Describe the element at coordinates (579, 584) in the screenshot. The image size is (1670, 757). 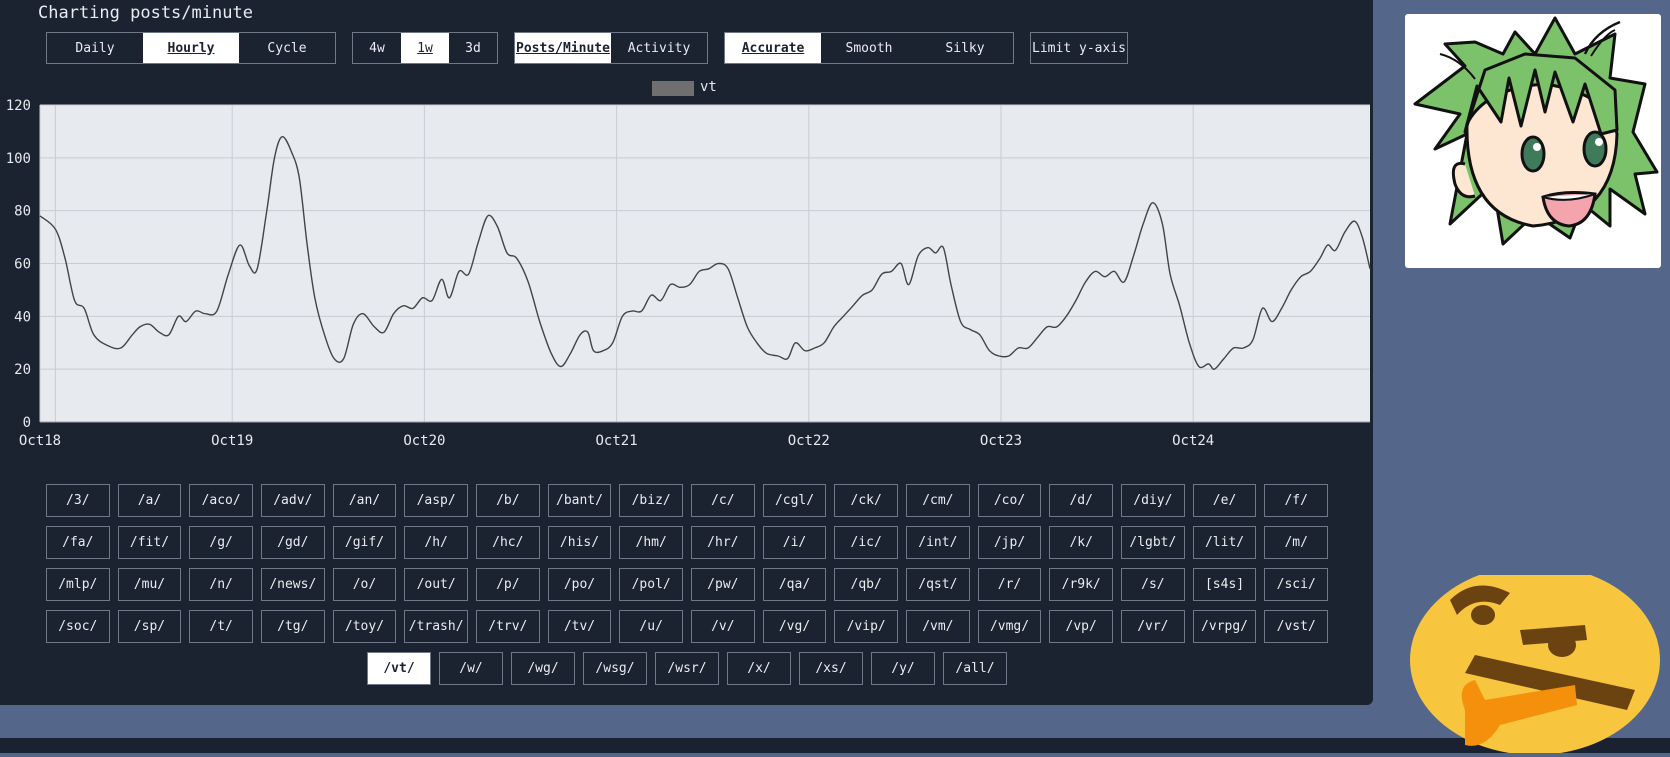
I see `board-button: /po/` at that location.